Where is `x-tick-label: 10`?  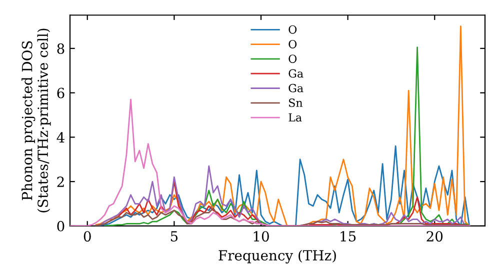
x-tick-label: 10 is located at coordinates (261, 236).